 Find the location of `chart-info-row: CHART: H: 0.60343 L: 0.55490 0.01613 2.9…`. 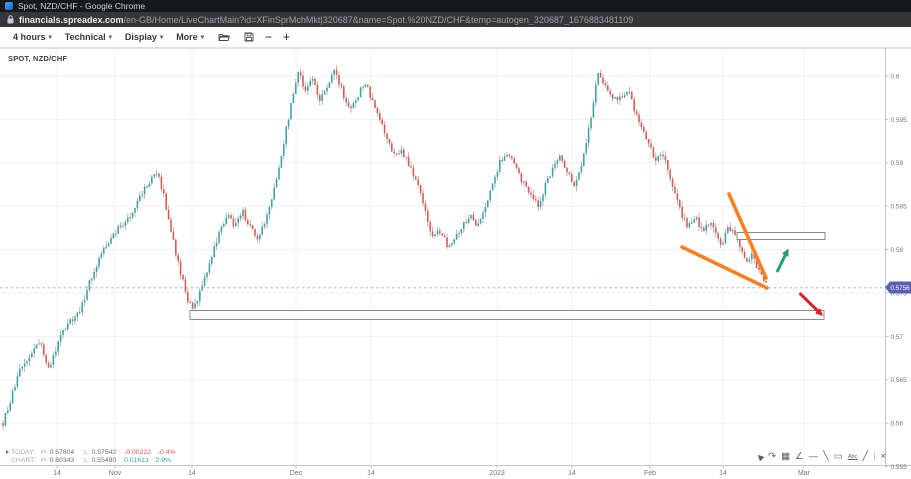

chart-info-row: CHART: H: 0.60343 L: 0.55490 0.01613 2.9… is located at coordinates (93, 461).